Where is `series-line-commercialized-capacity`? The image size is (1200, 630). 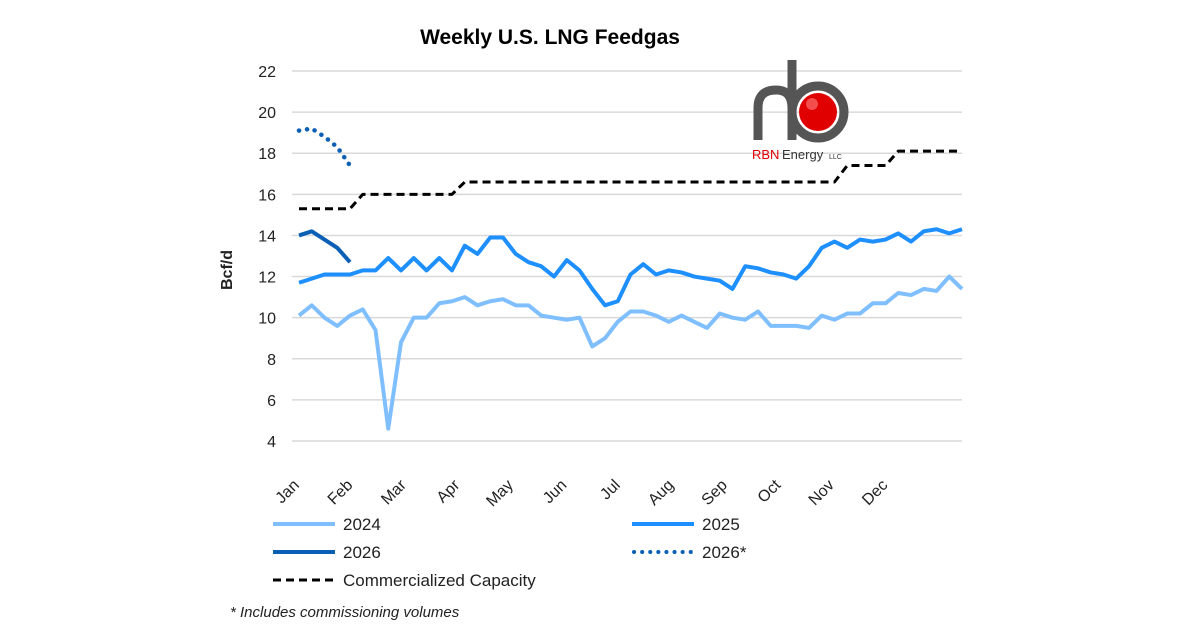
series-line-commercialized-capacity is located at coordinates (630, 180).